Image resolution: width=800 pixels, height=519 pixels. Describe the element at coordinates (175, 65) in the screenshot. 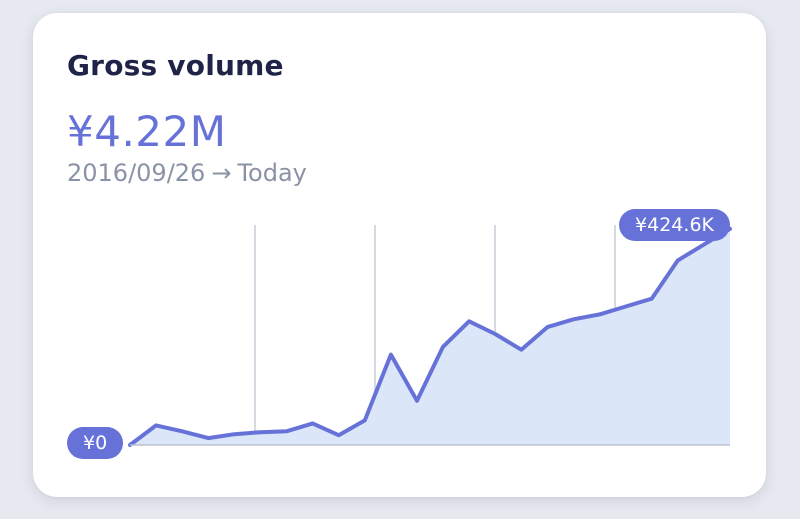

I see `card-title: Gross volume` at that location.